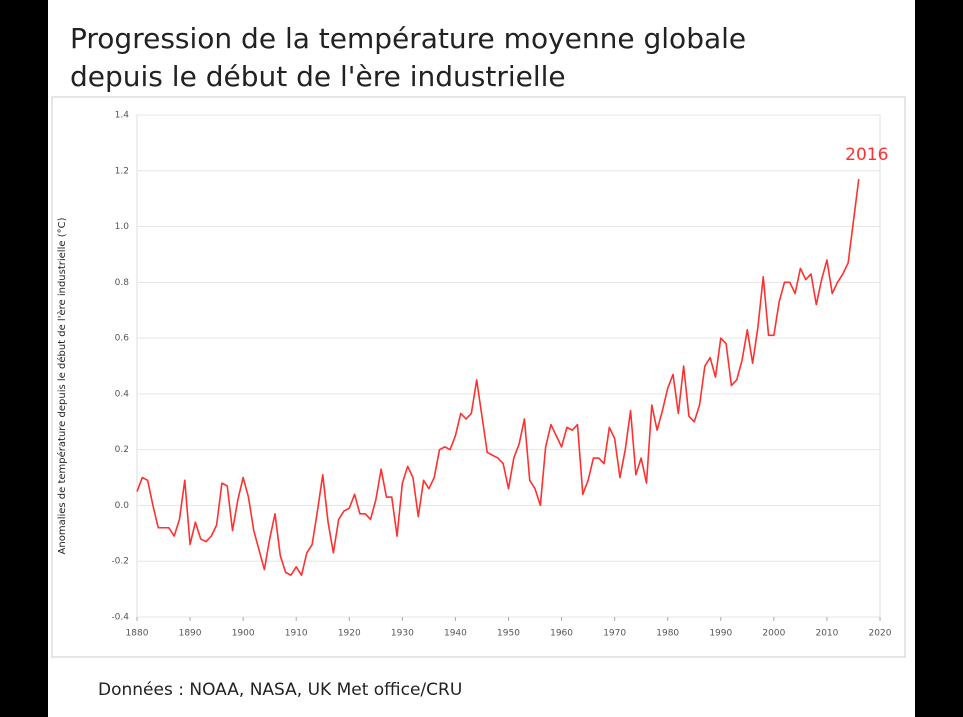  I want to click on x-tick-label: 1940, so click(455, 634).